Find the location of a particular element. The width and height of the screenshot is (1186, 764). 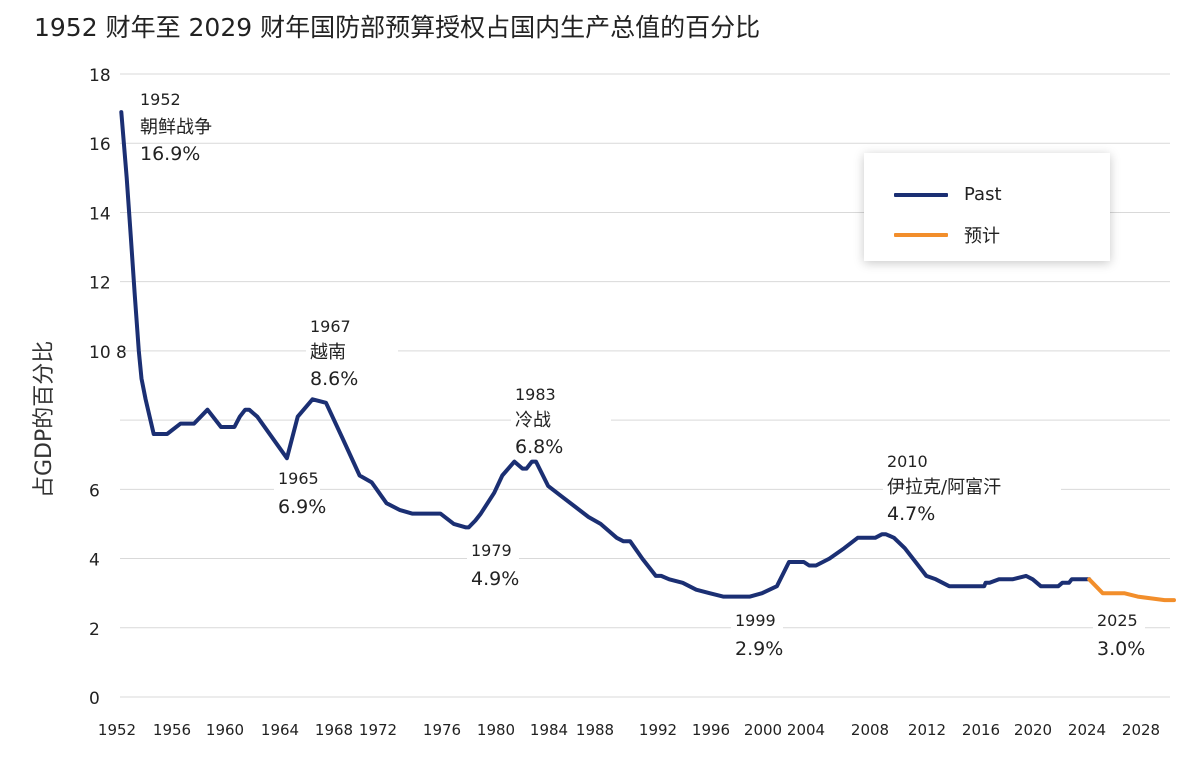

x-tick-label: 1976 is located at coordinates (442, 730).